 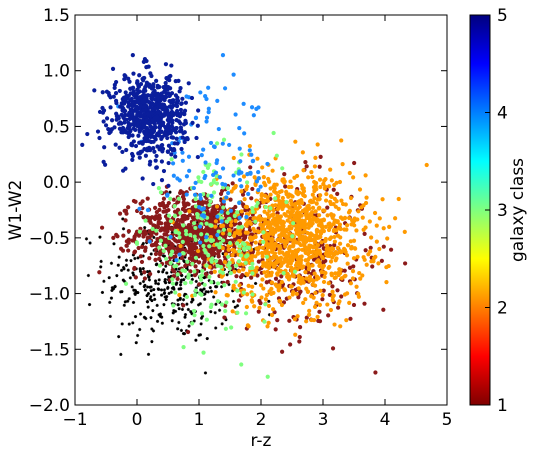 I want to click on y-tick-label: −1.5, so click(x=49, y=350).